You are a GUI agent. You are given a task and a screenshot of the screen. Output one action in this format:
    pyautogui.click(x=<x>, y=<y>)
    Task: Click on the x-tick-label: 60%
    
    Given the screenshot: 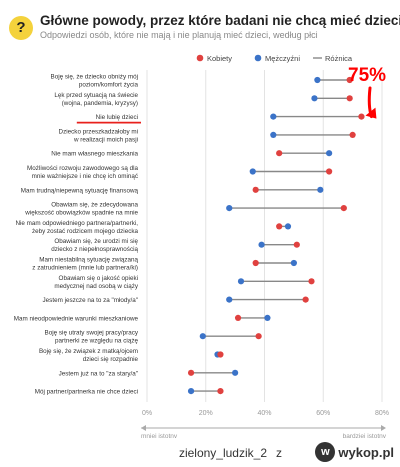 What is the action you would take?
    pyautogui.click(x=323, y=413)
    